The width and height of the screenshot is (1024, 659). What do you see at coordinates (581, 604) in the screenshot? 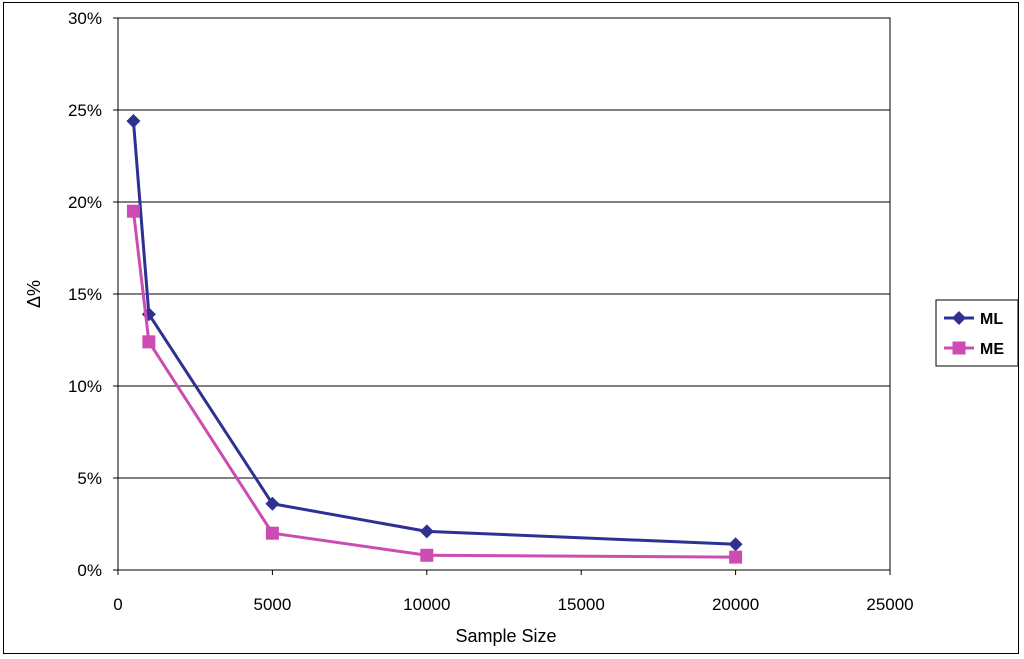
I see `x-tick-label: 15000` at bounding box center [581, 604].